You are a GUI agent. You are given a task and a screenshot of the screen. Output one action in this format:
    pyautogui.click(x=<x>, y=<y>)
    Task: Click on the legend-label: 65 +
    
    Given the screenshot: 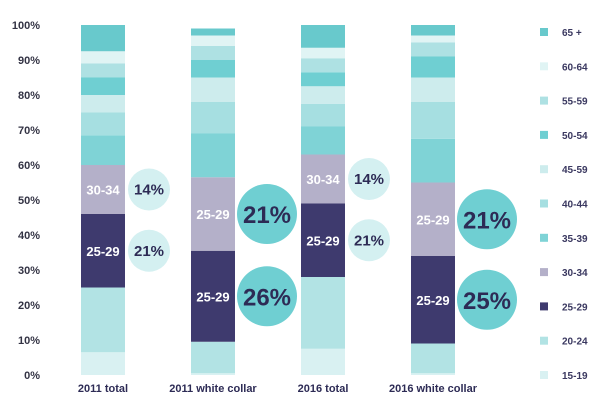 What is the action you would take?
    pyautogui.click(x=572, y=33)
    